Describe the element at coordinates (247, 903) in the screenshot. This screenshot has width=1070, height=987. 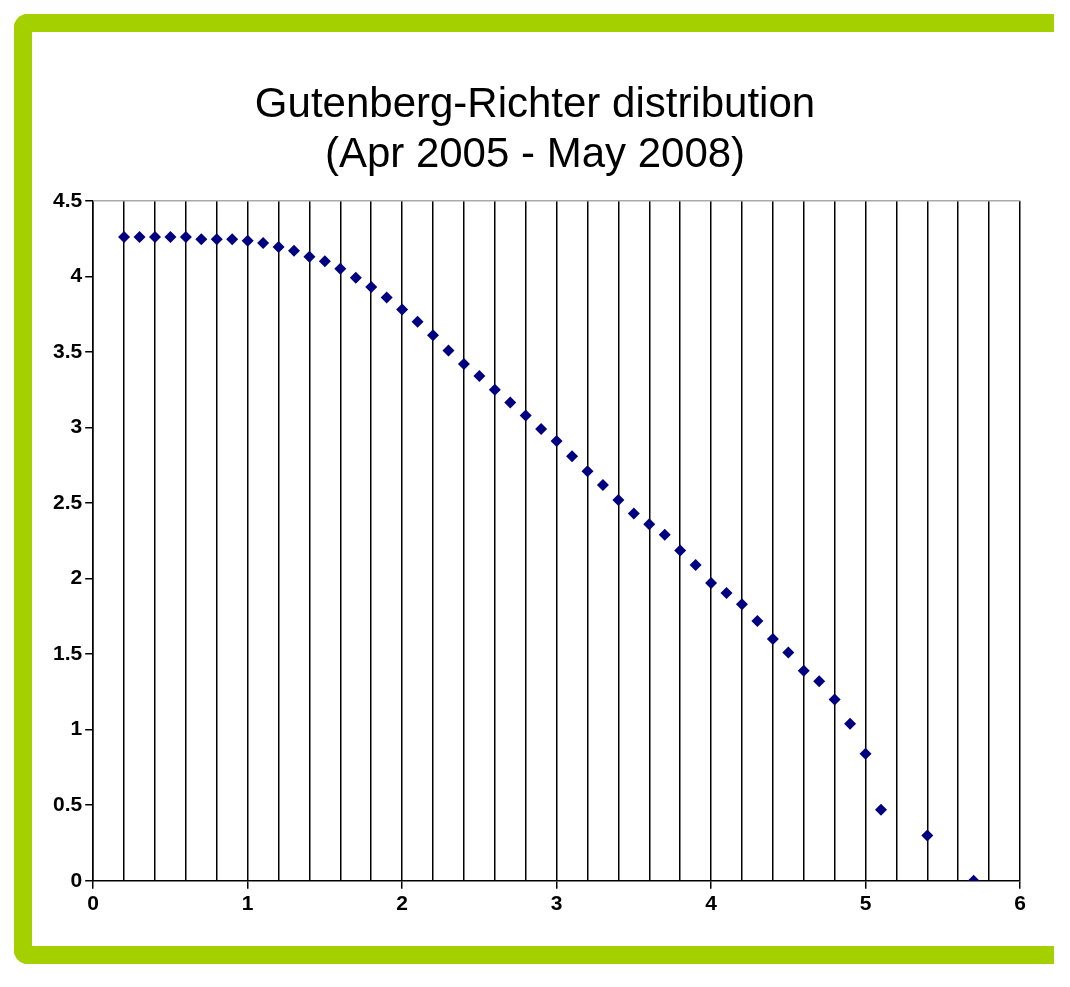
I see `x-tick-label: 1` at that location.